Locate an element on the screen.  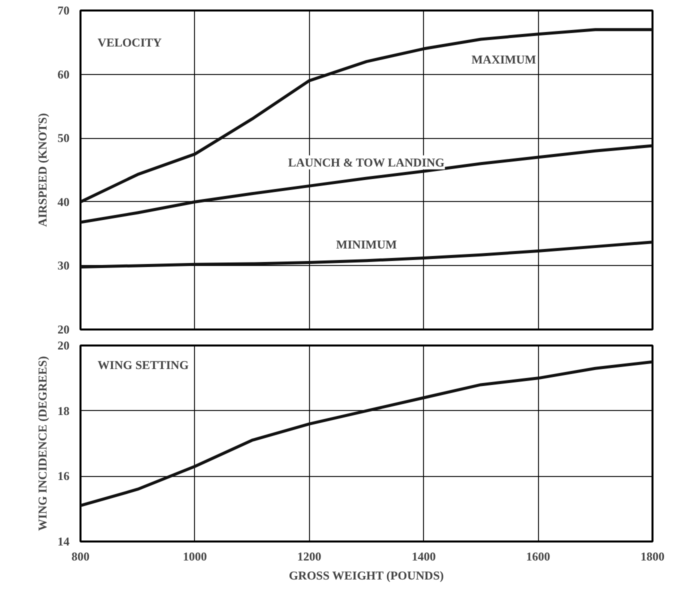
series-label: MINIMUM is located at coordinates (366, 245).